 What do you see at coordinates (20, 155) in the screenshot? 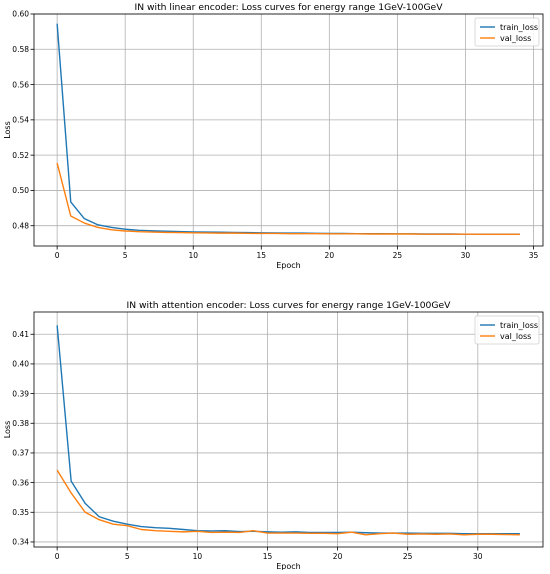
I see `y-tick-label: 0.52` at bounding box center [20, 155].